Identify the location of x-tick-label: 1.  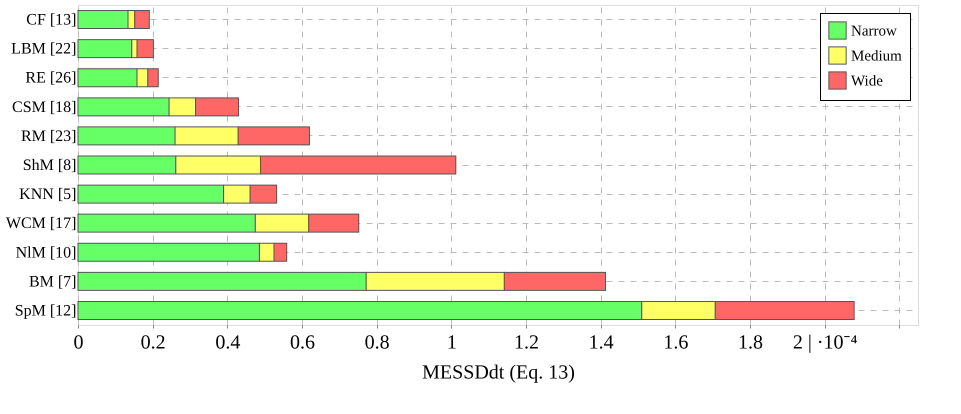
(451, 343).